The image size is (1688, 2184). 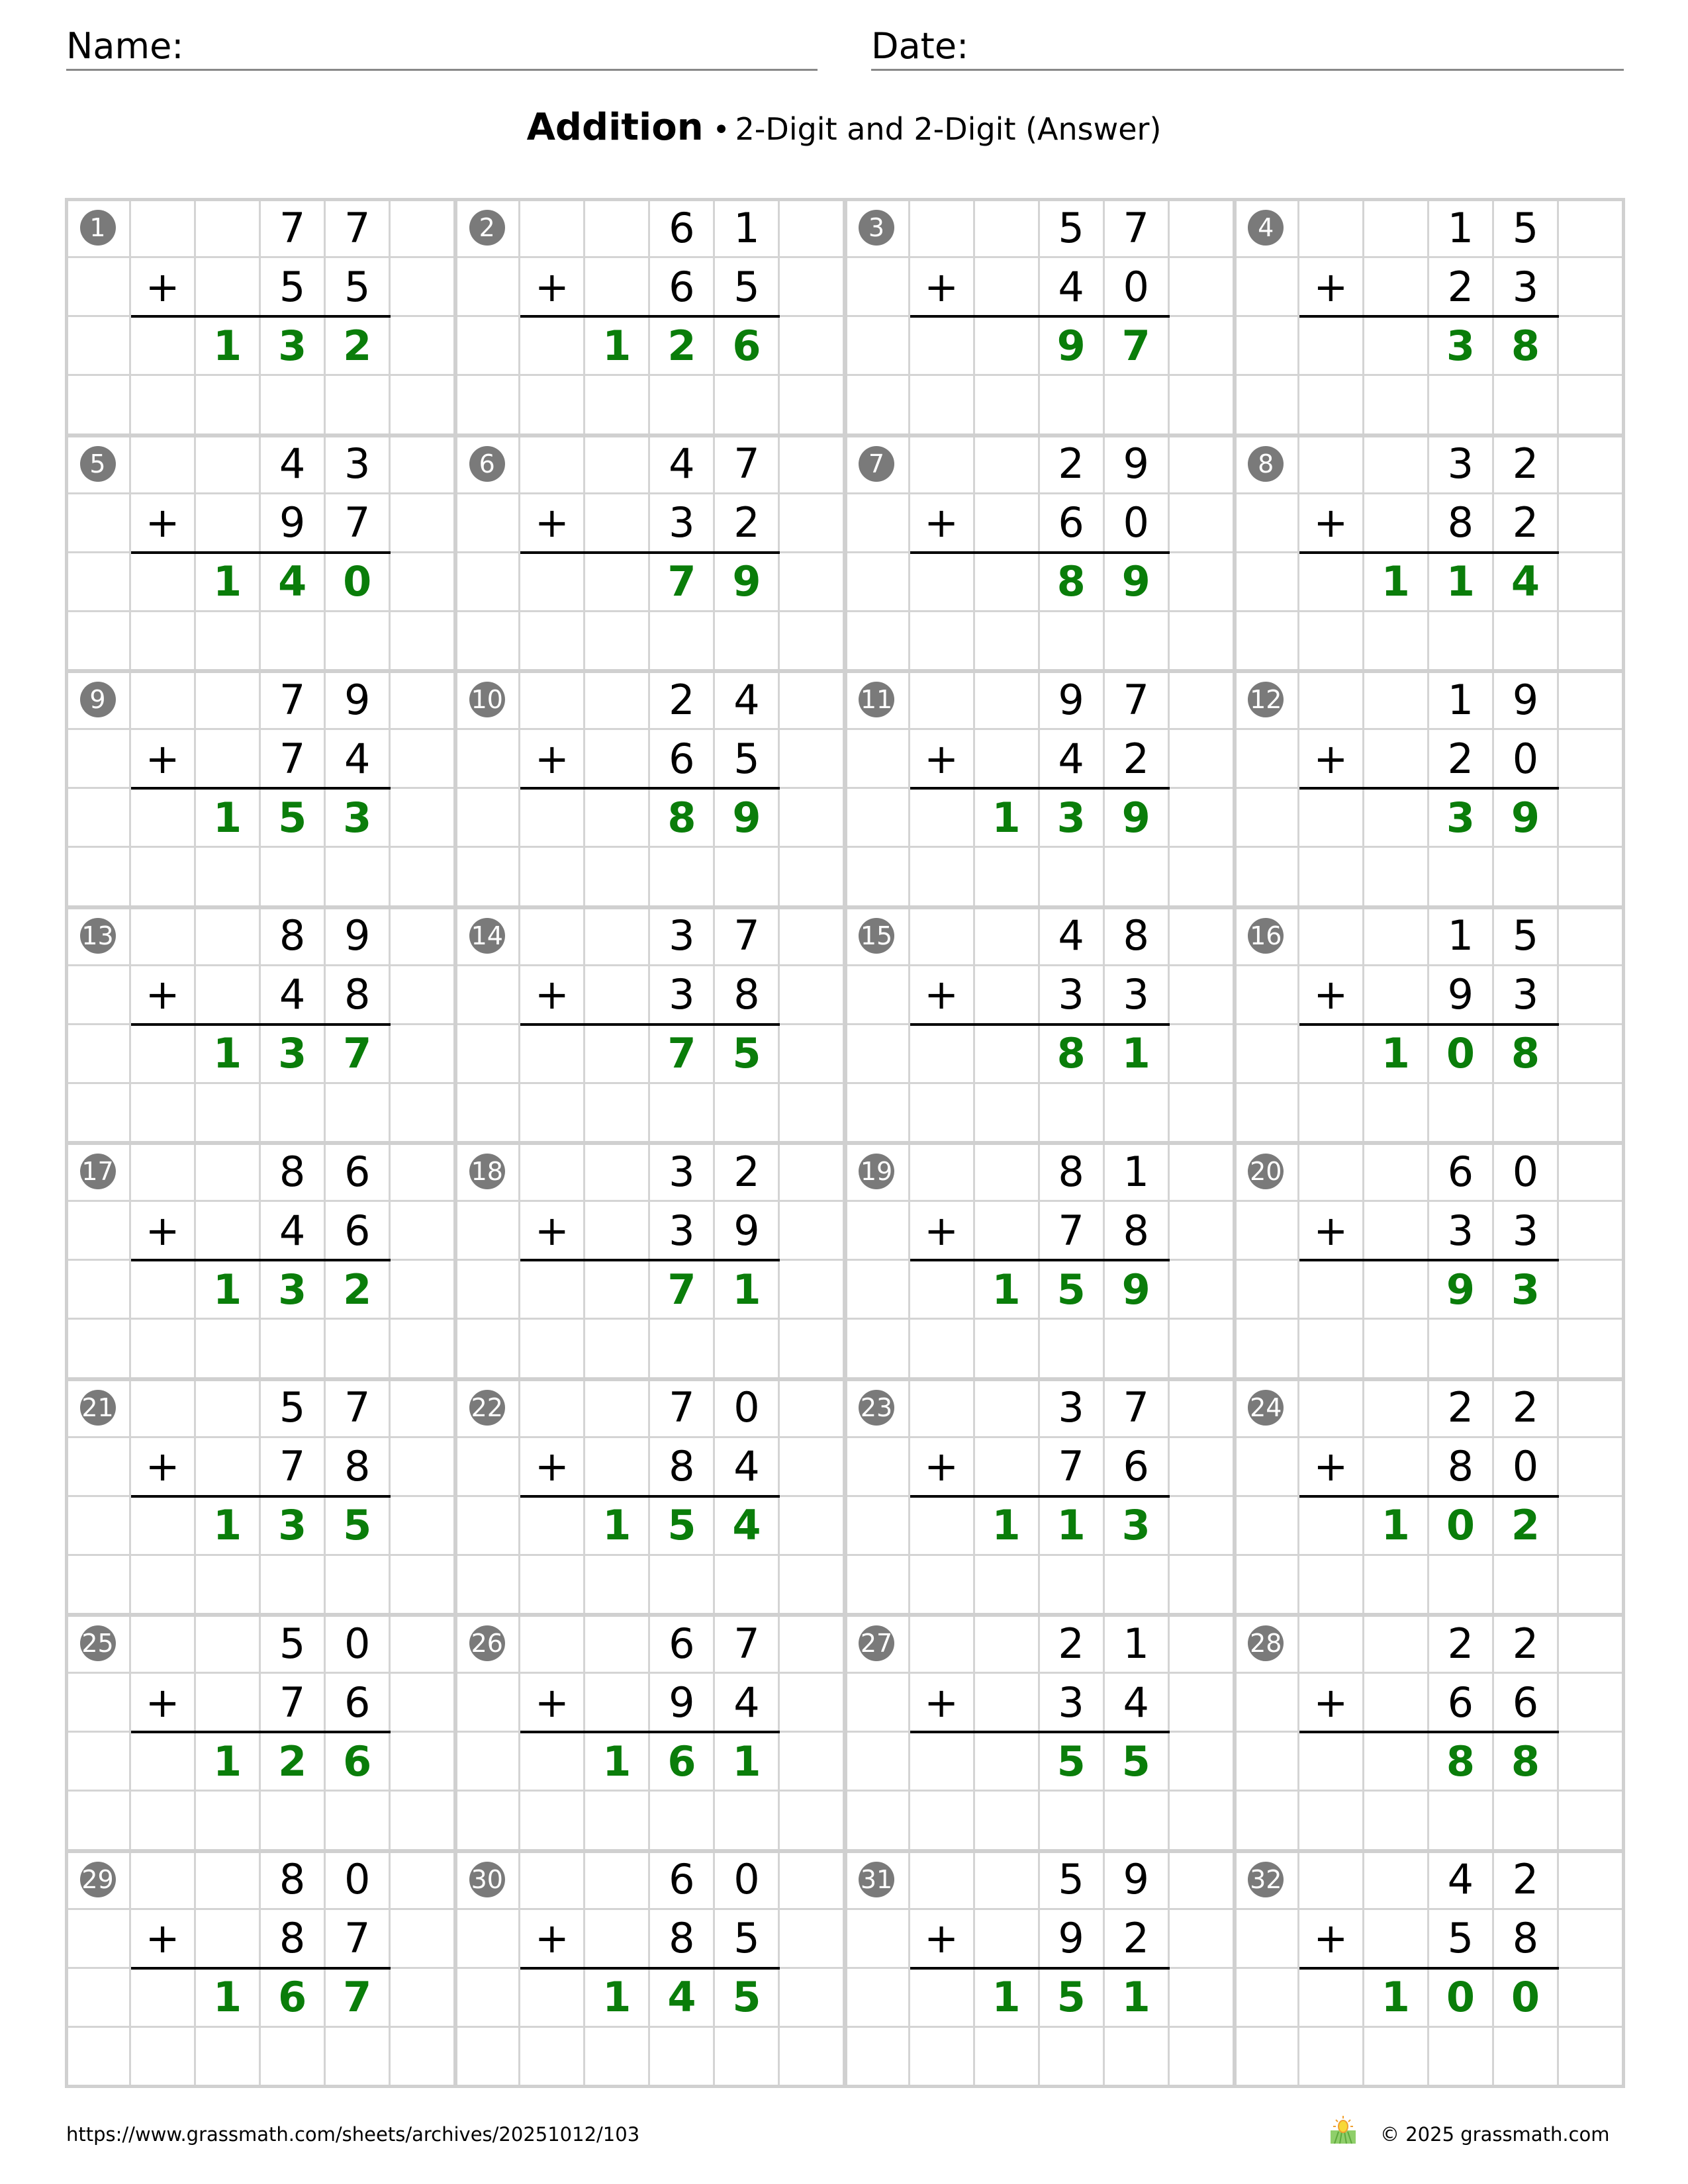 I want to click on addend-2-digit: 5, so click(x=357, y=286).